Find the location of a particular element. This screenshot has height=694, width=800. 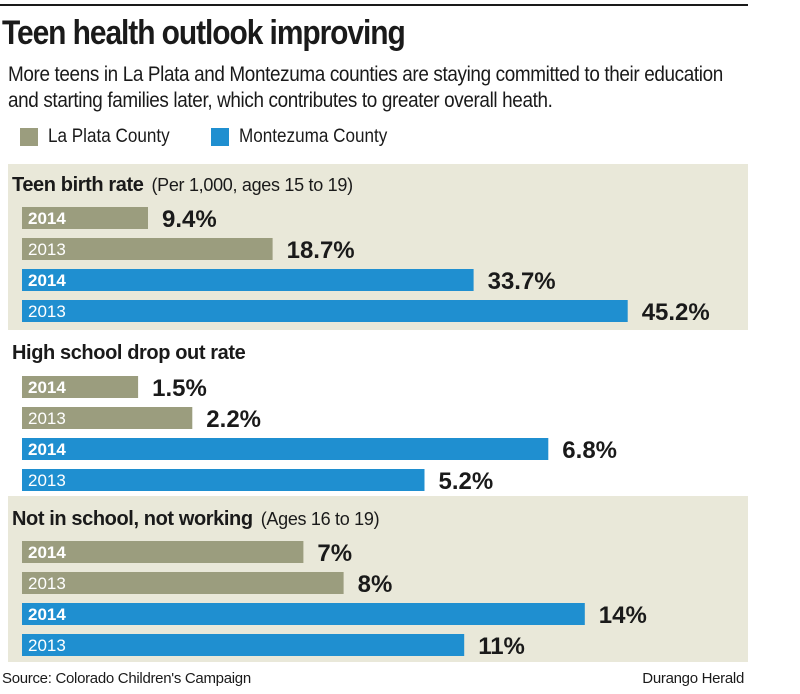

bar-value-label: 6.8% is located at coordinates (589, 450).